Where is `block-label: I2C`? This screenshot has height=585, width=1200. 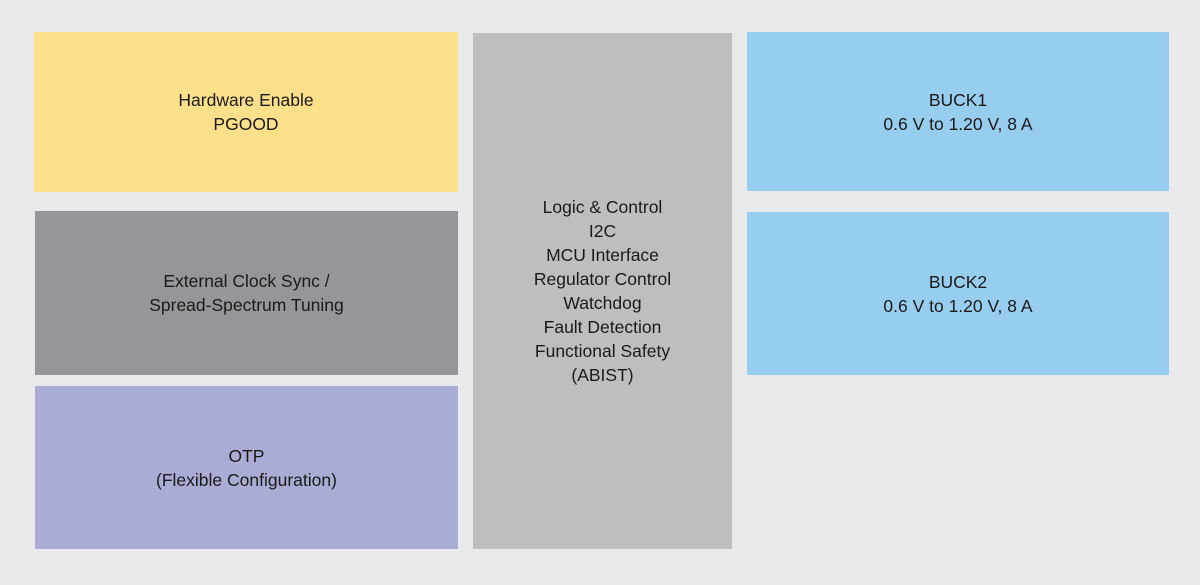
block-label: I2C is located at coordinates (602, 231).